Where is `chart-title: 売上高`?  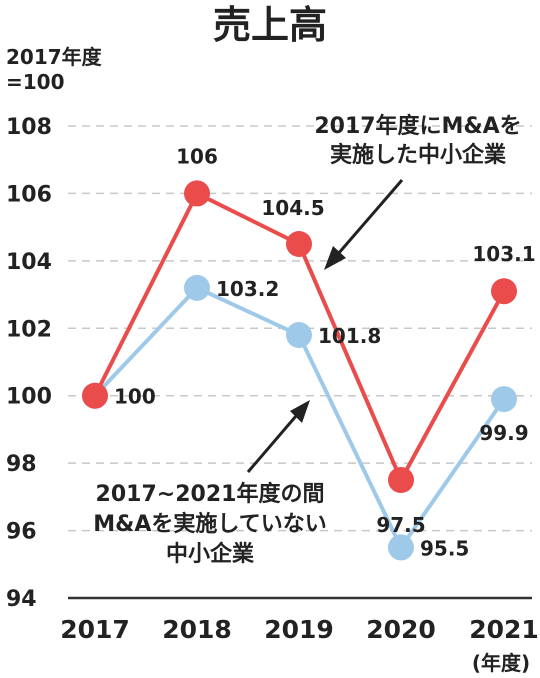 chart-title: 売上高 is located at coordinates (270, 25).